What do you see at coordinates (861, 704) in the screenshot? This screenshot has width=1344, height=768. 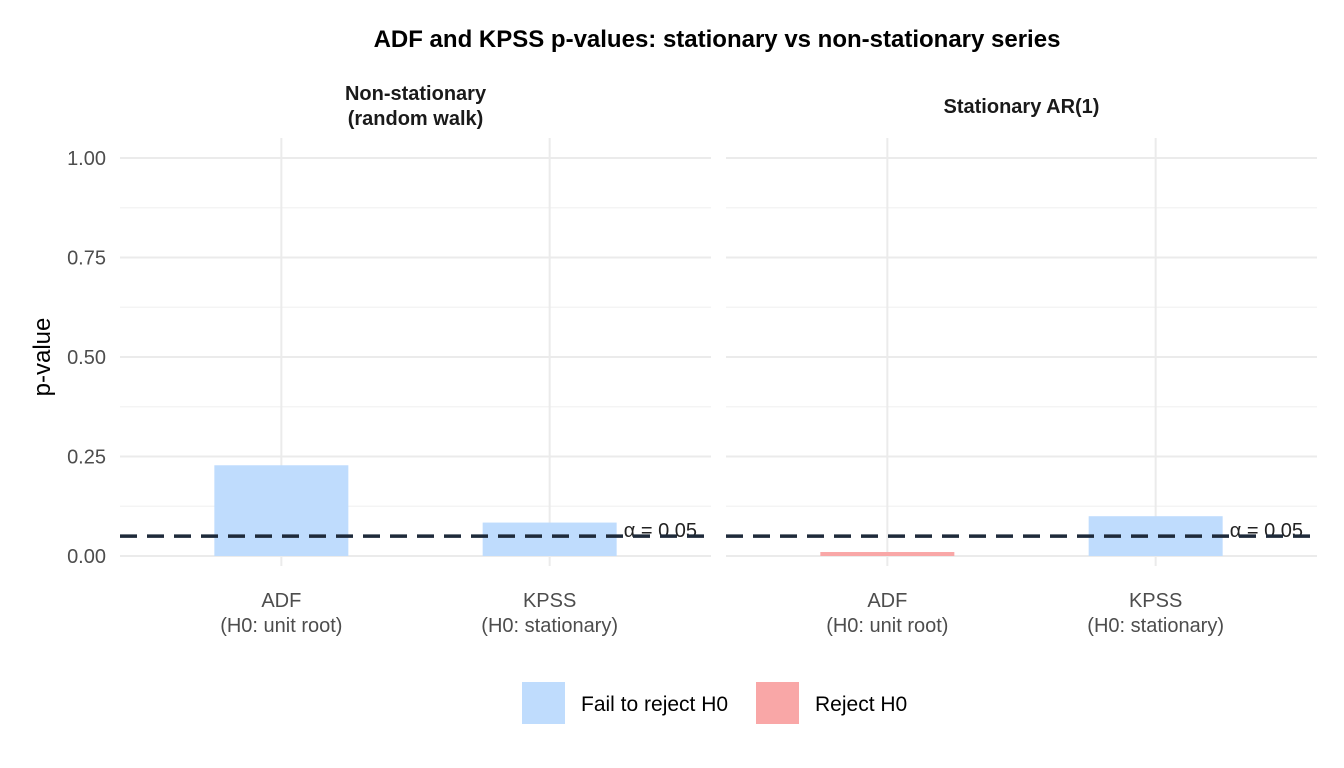 I see `legend-label: Reject H0` at bounding box center [861, 704].